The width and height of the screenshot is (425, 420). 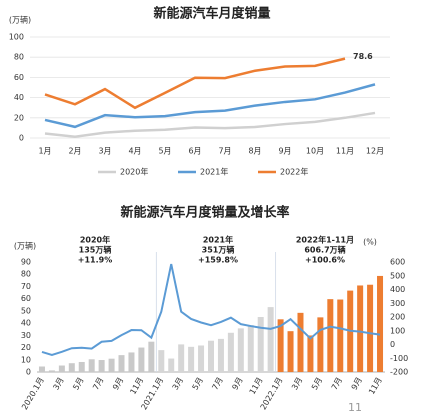 I want to click on x-tick-label: 1月, so click(x=44, y=151).